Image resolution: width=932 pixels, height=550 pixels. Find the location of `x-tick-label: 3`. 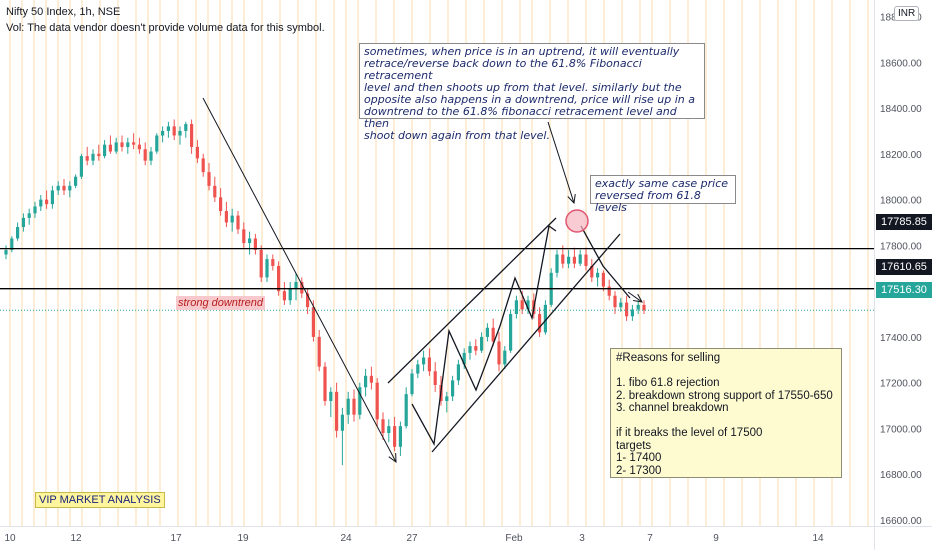

x-tick-label: 3 is located at coordinates (582, 538).